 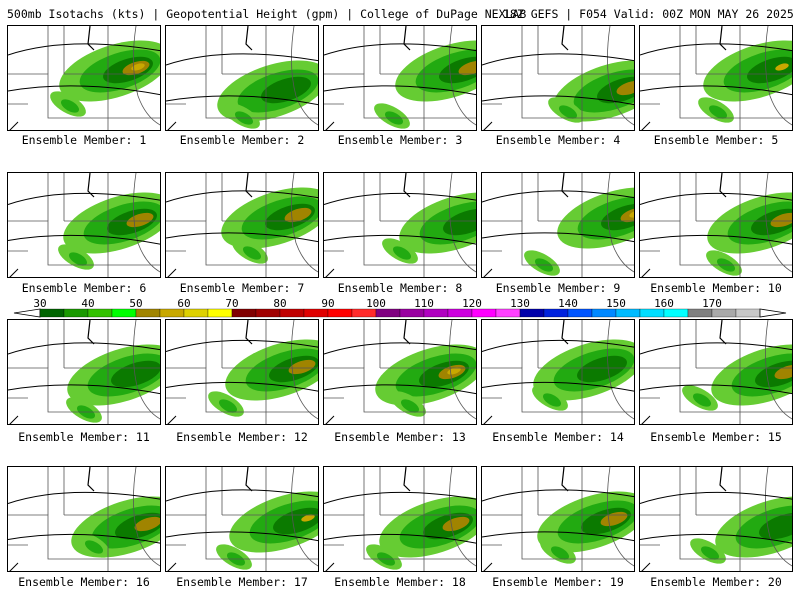 What do you see at coordinates (558, 140) in the screenshot?
I see `ensemble-member-label: Ensemble Member: 4` at bounding box center [558, 140].